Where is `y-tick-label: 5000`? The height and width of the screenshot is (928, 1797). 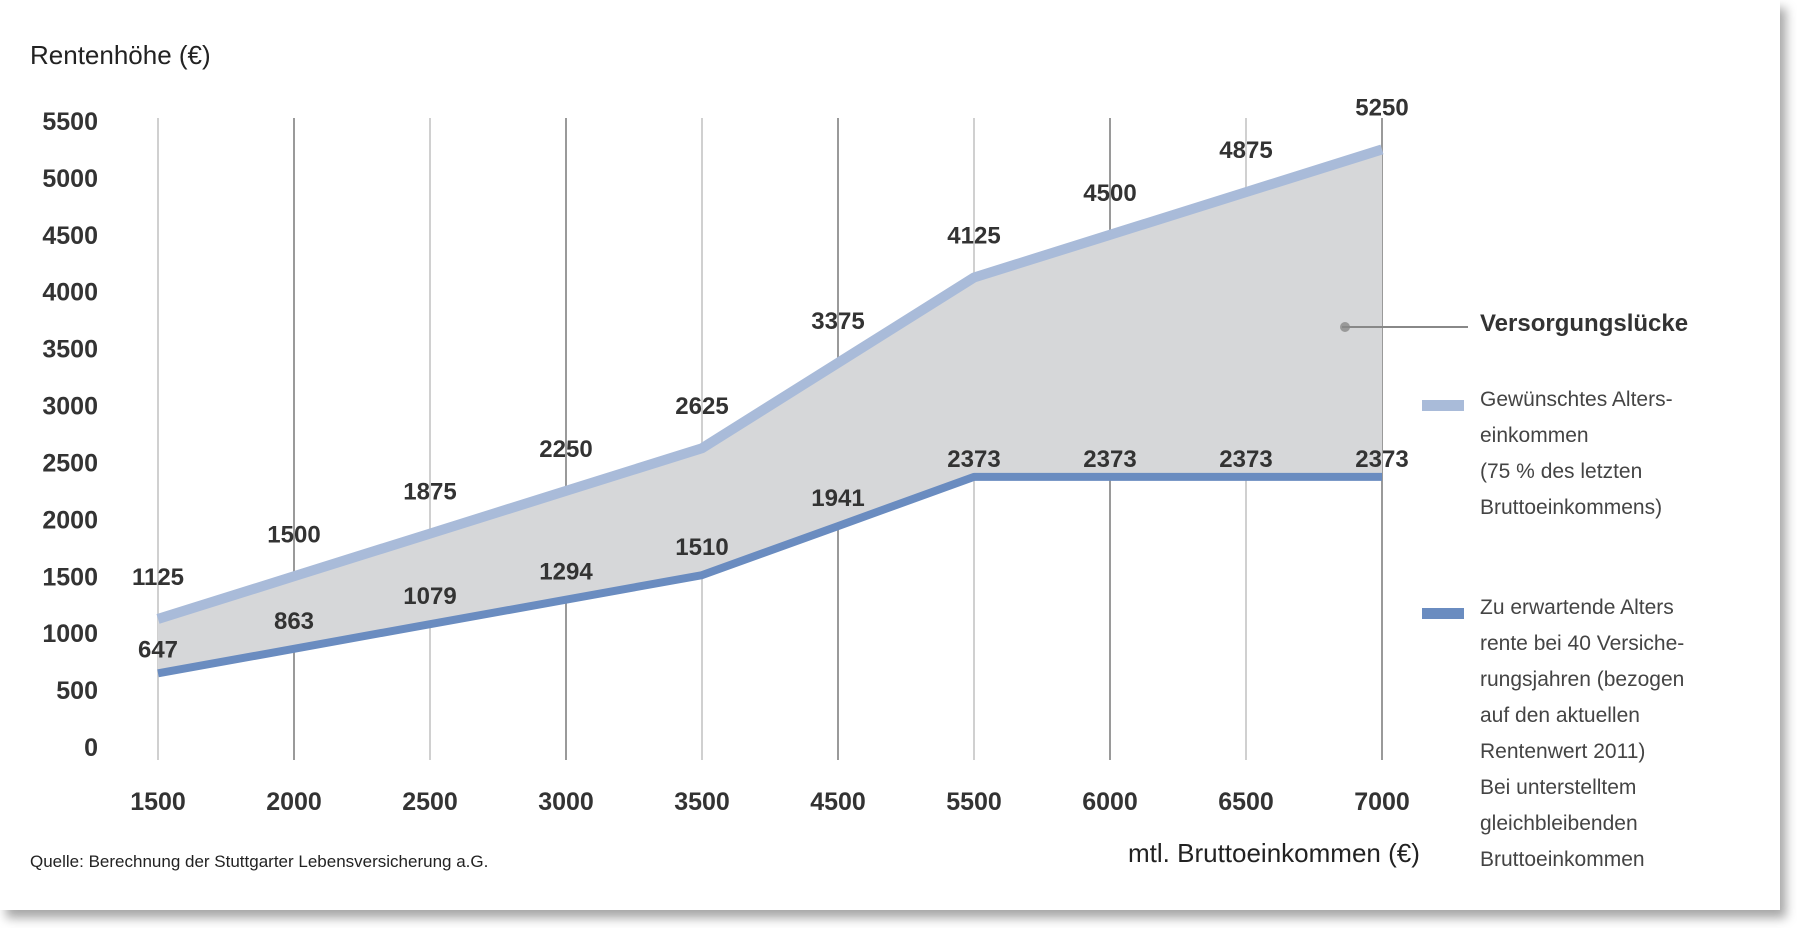
y-tick-label: 5000 is located at coordinates (70, 179).